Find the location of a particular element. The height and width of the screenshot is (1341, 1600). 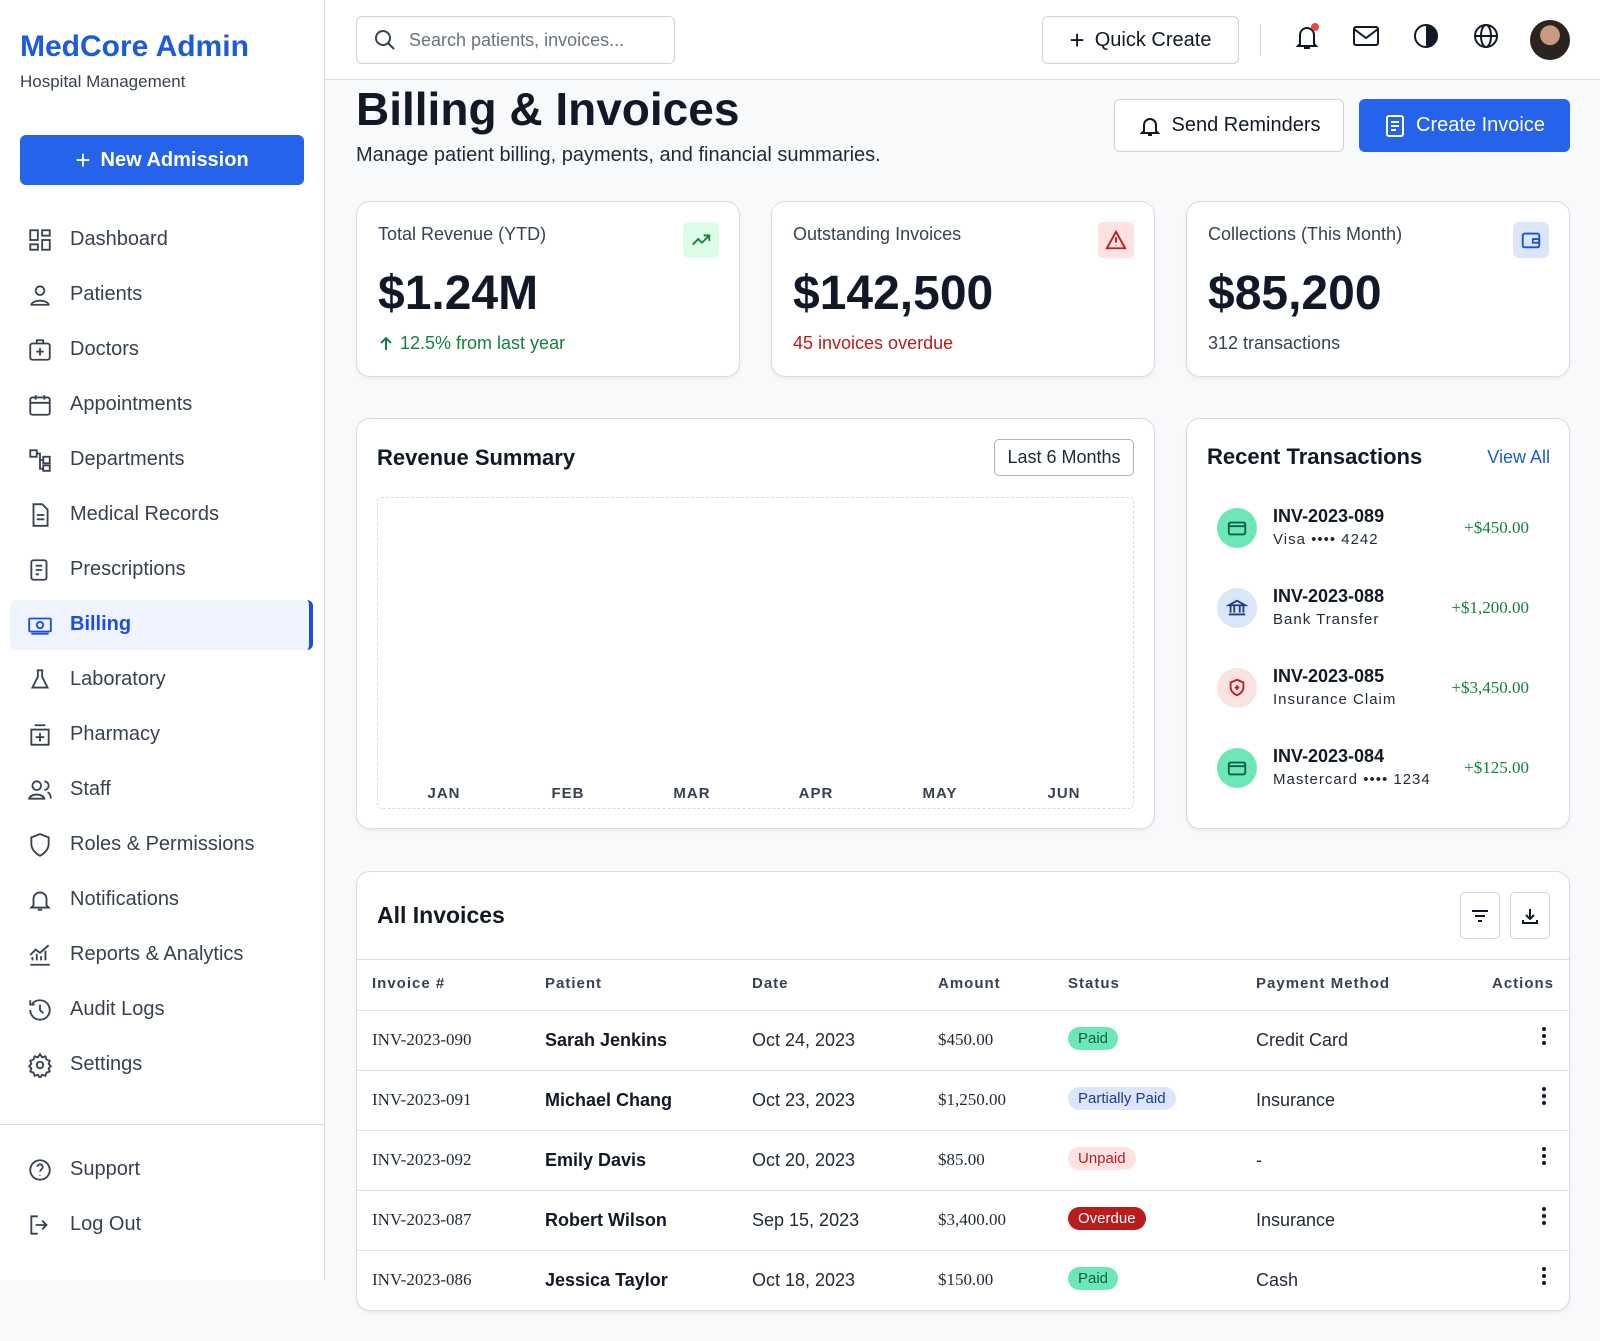

filter-button is located at coordinates (1480, 915).